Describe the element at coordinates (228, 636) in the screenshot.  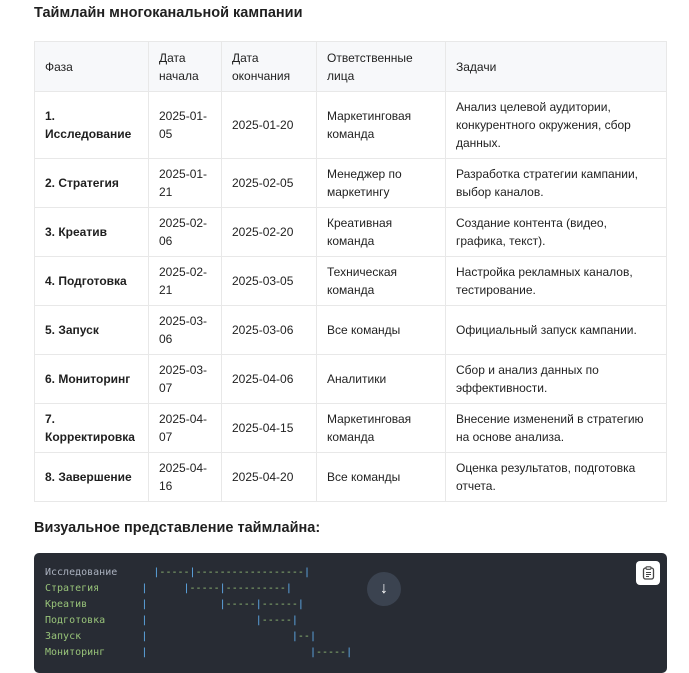
I see `timeline-bar: | |--|` at that location.